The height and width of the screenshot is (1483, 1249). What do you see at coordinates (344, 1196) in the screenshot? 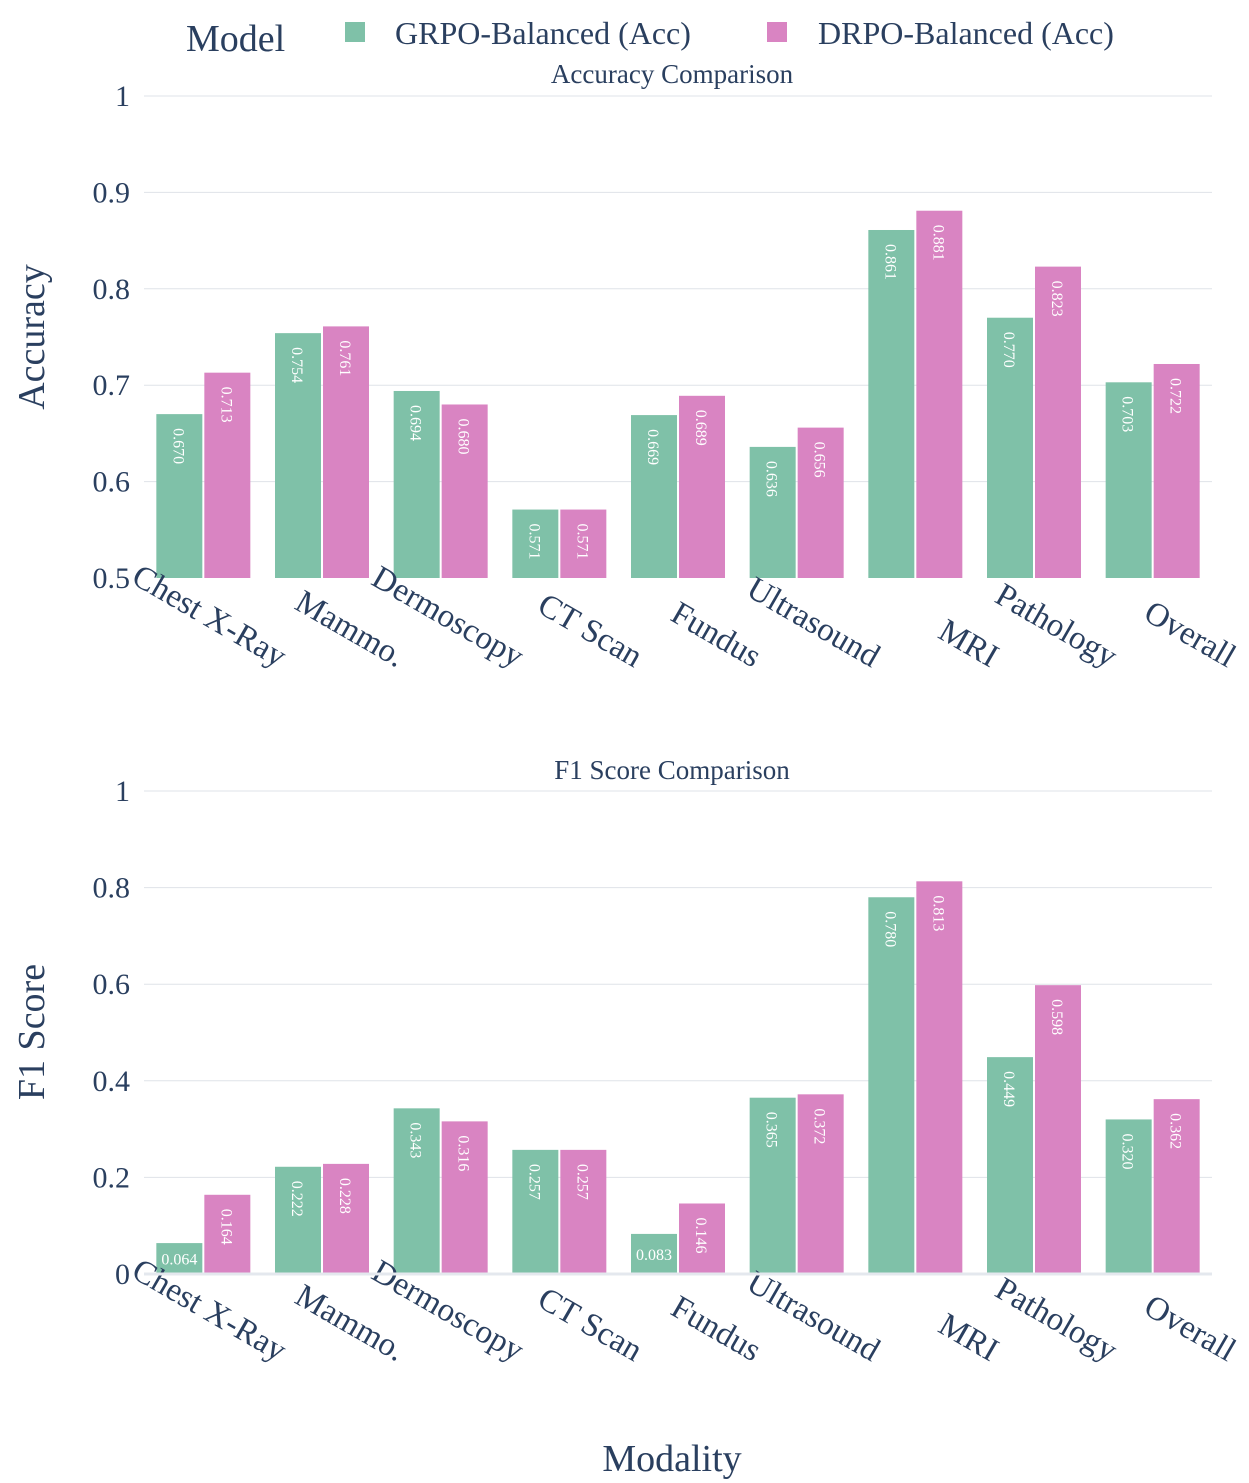
I see `bar-value-label: 0.228` at bounding box center [344, 1196].